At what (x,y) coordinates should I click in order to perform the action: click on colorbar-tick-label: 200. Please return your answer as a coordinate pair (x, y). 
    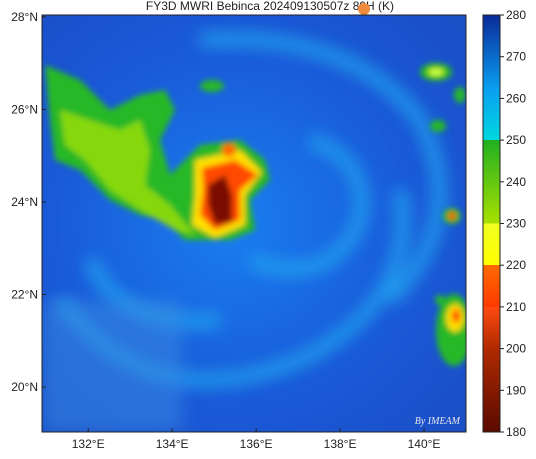
    Looking at the image, I should click on (516, 349).